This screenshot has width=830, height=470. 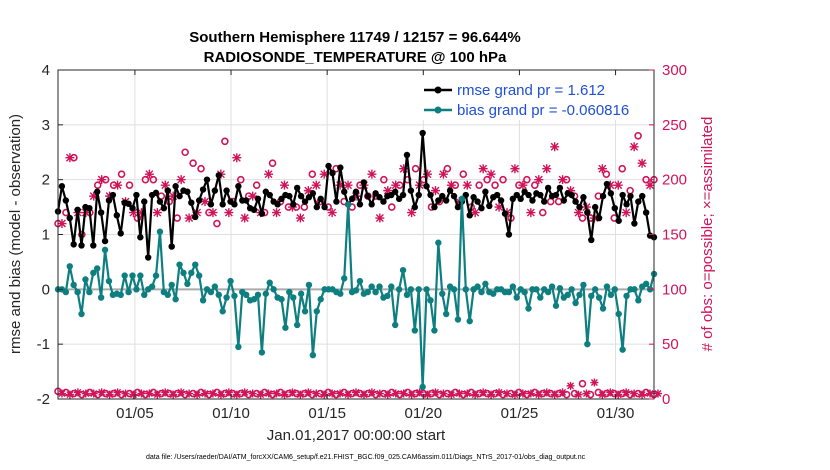 I want to click on legend-rmse-marker, so click(x=438, y=90).